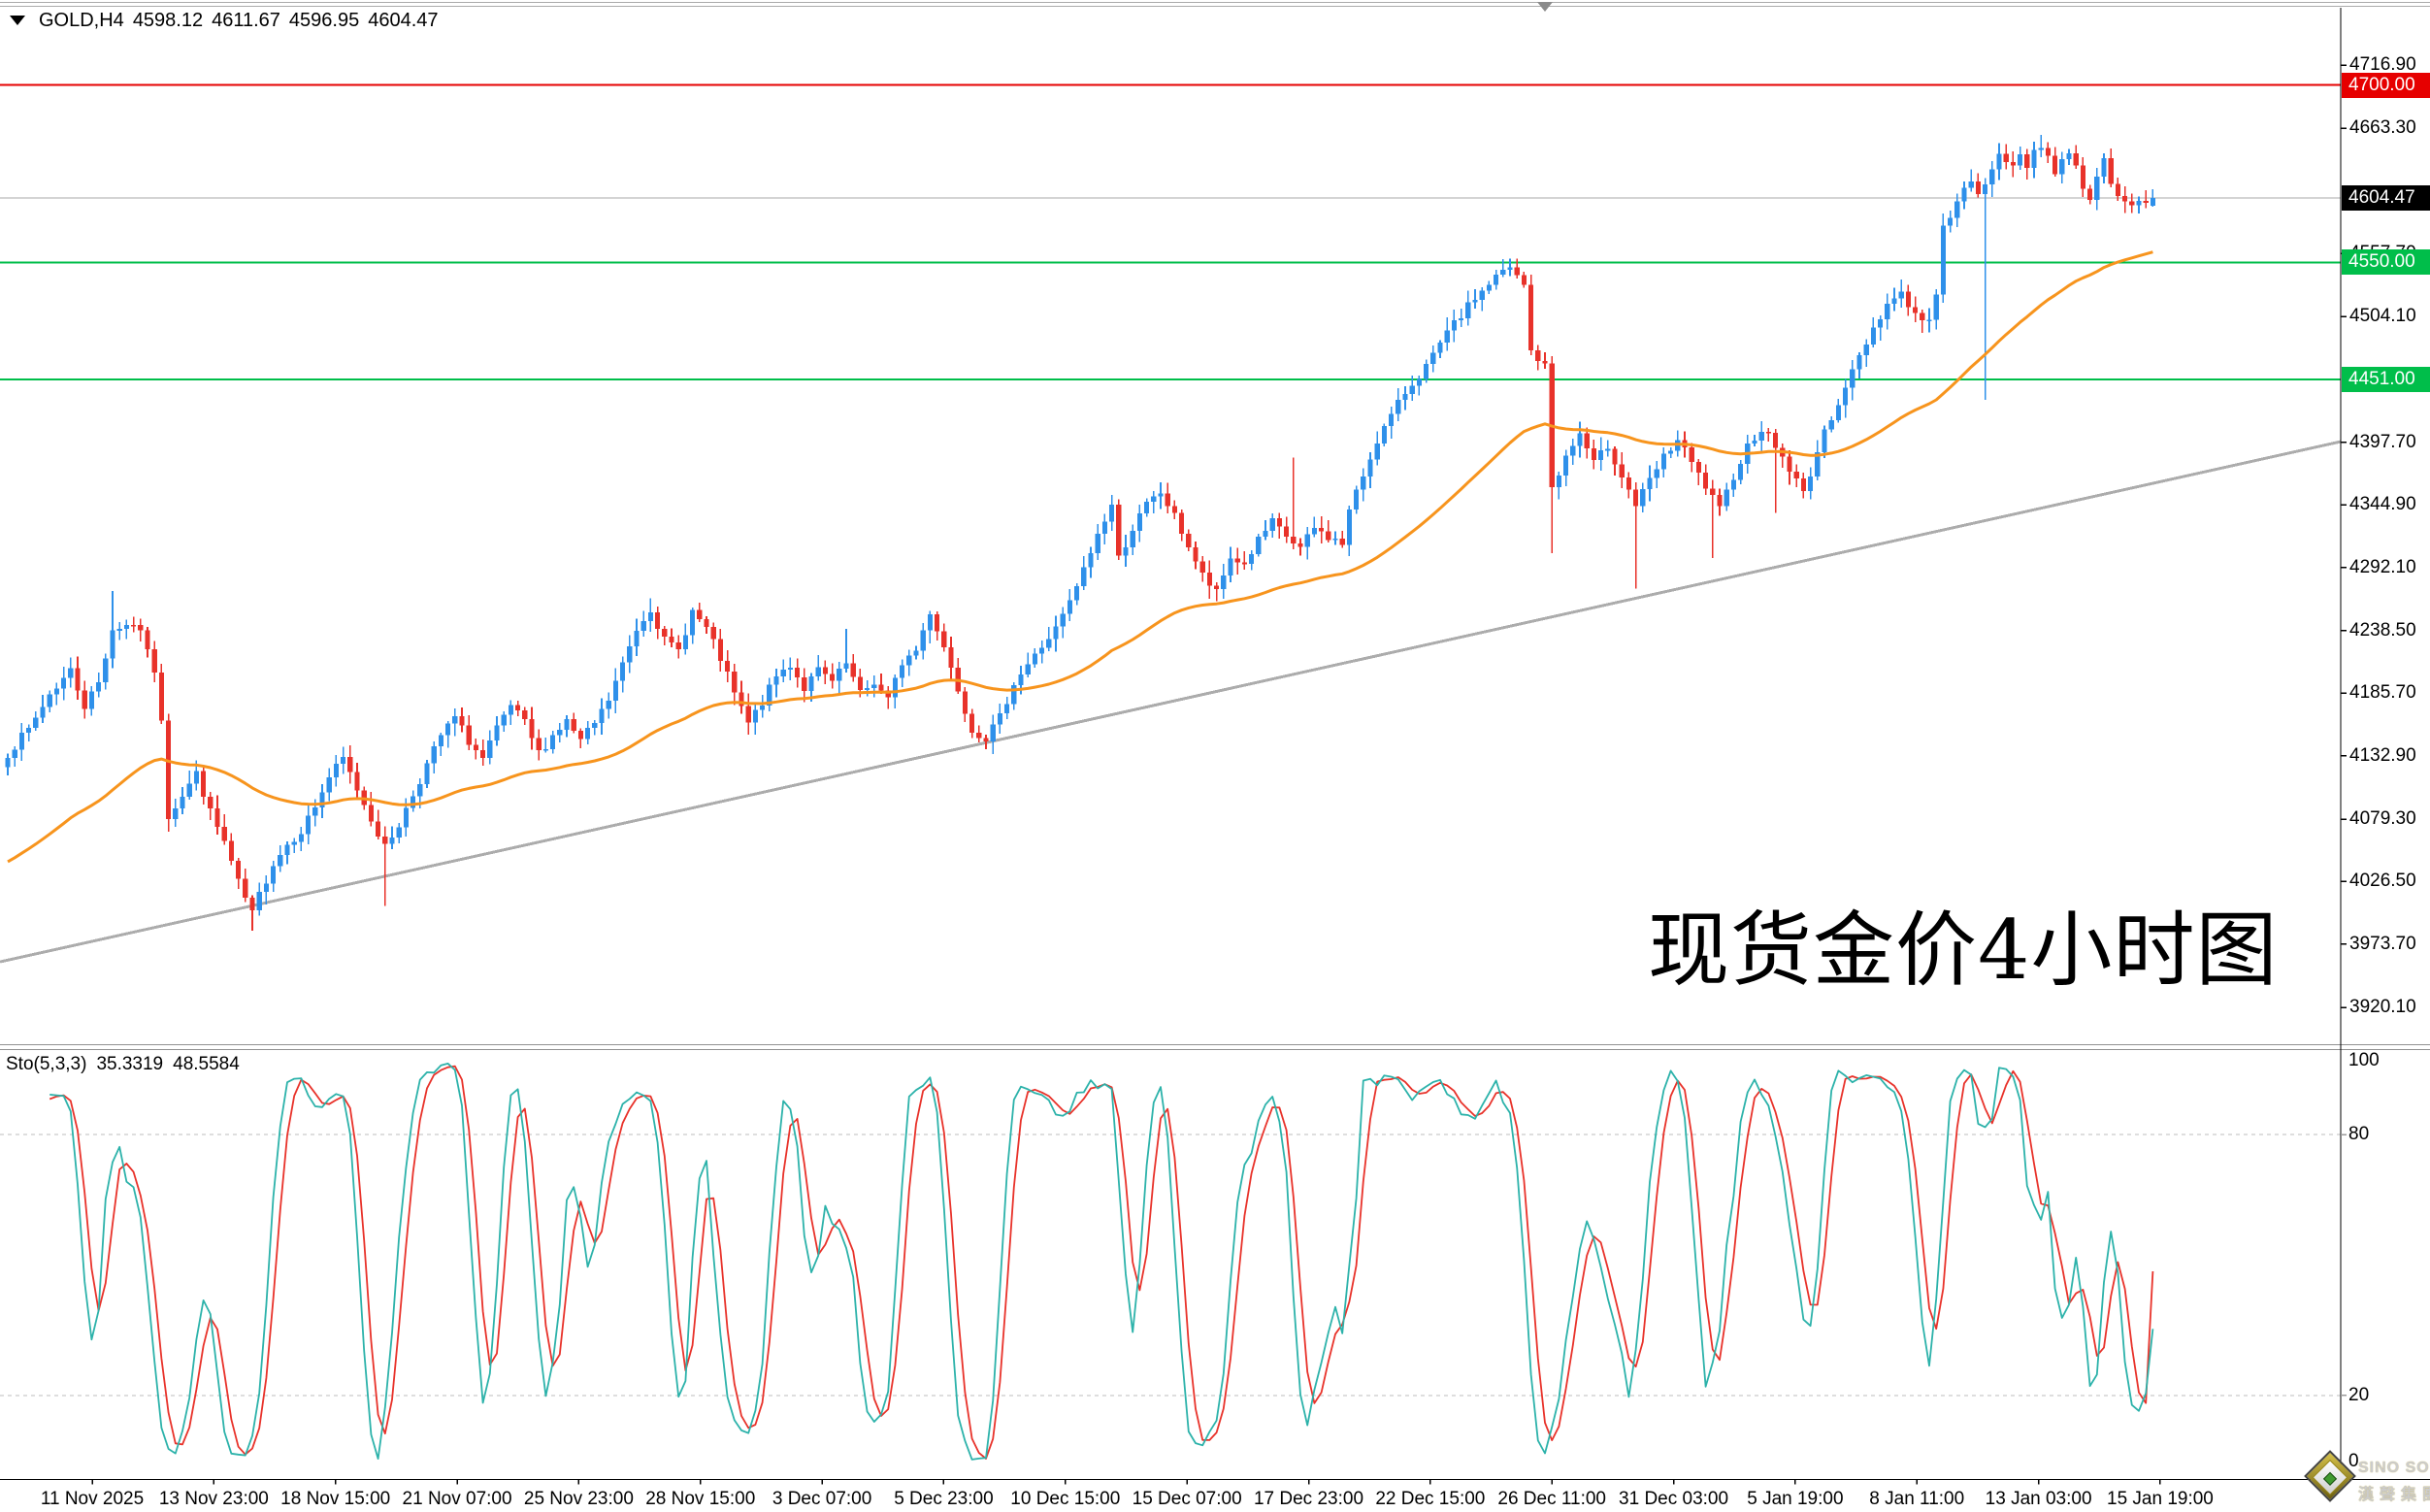  I want to click on stochastic-axis-label: 20, so click(2359, 1394).